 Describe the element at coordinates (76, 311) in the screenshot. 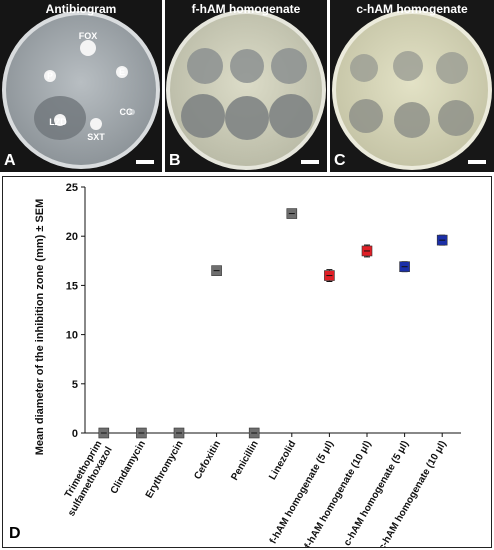

I see `y-axis: 0 5 10 15 20 25` at that location.